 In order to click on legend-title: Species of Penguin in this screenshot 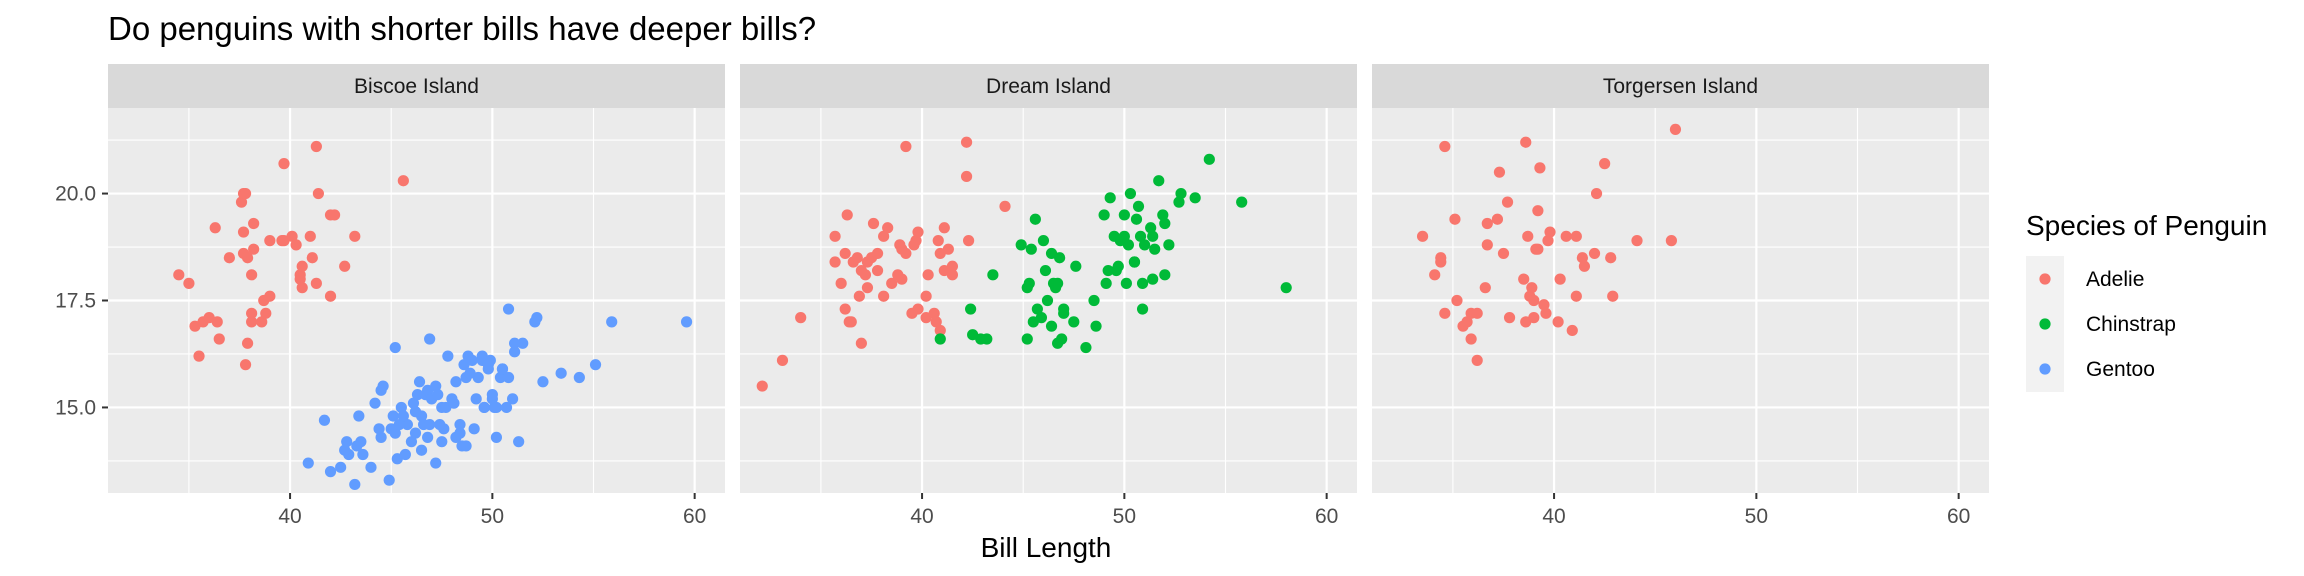, I will do `click(2146, 225)`.